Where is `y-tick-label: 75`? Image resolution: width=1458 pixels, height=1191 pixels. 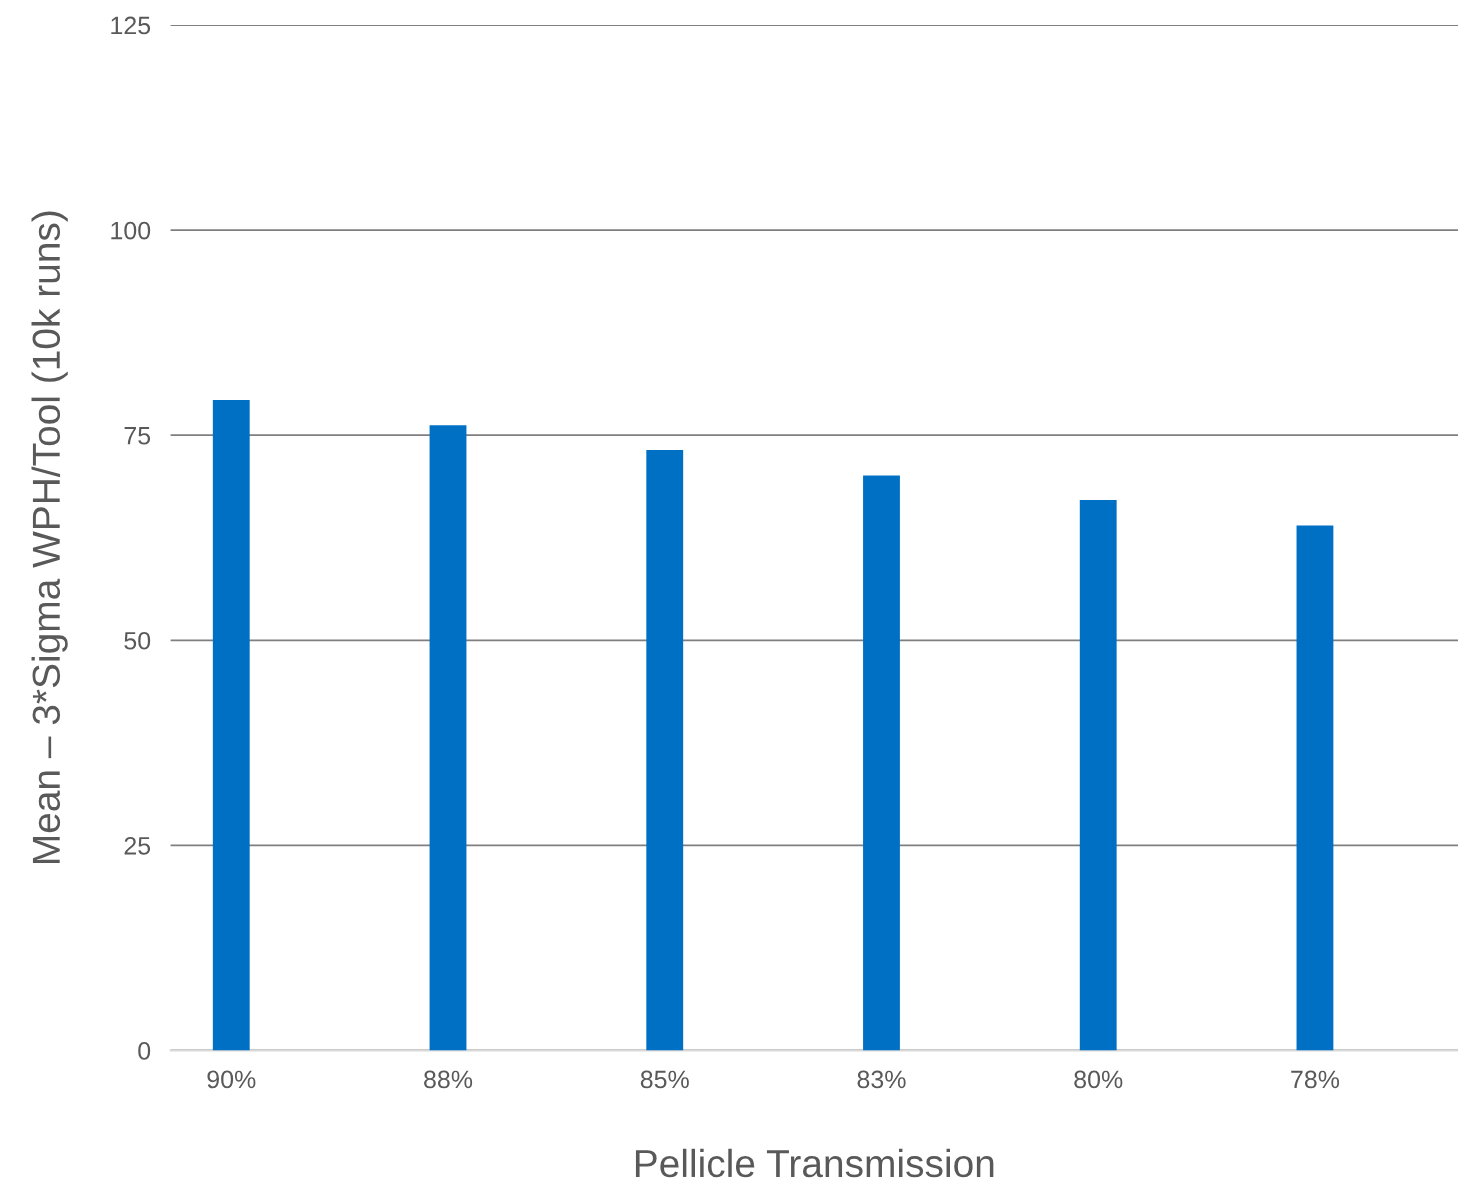
y-tick-label: 75 is located at coordinates (137, 436).